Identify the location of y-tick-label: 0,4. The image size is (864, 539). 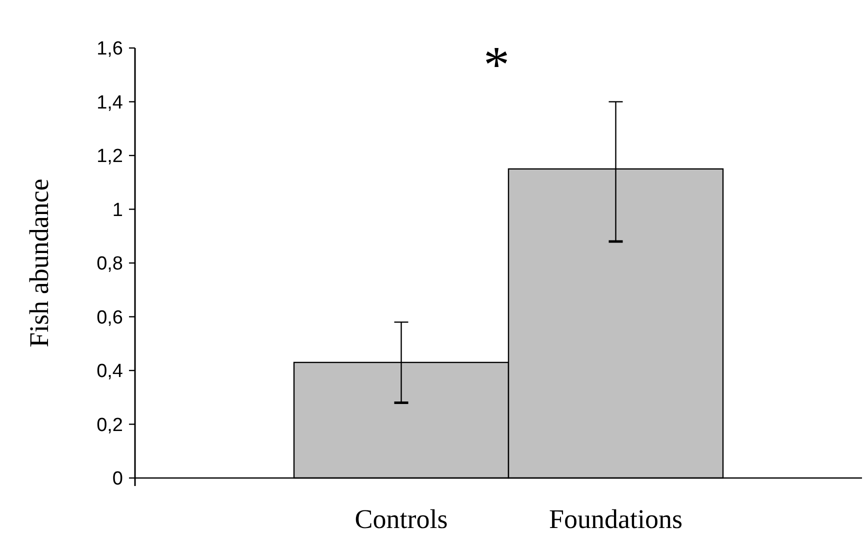
(110, 371).